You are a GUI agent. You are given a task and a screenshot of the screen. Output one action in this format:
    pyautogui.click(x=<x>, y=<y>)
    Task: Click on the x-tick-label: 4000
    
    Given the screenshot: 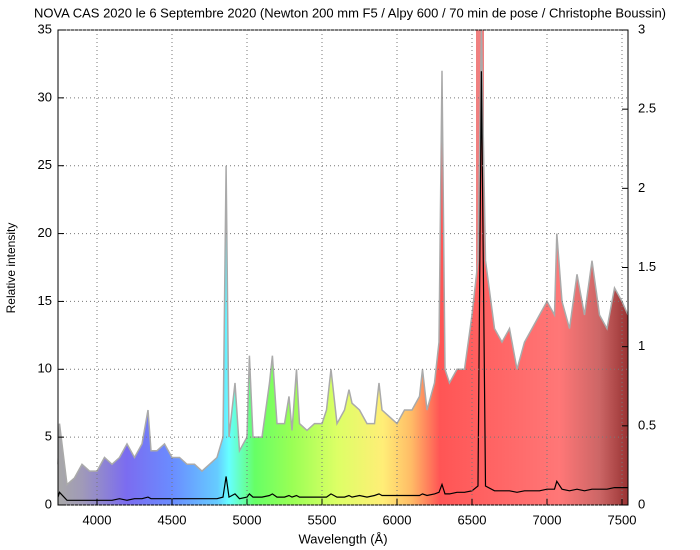 What is the action you would take?
    pyautogui.click(x=97, y=519)
    